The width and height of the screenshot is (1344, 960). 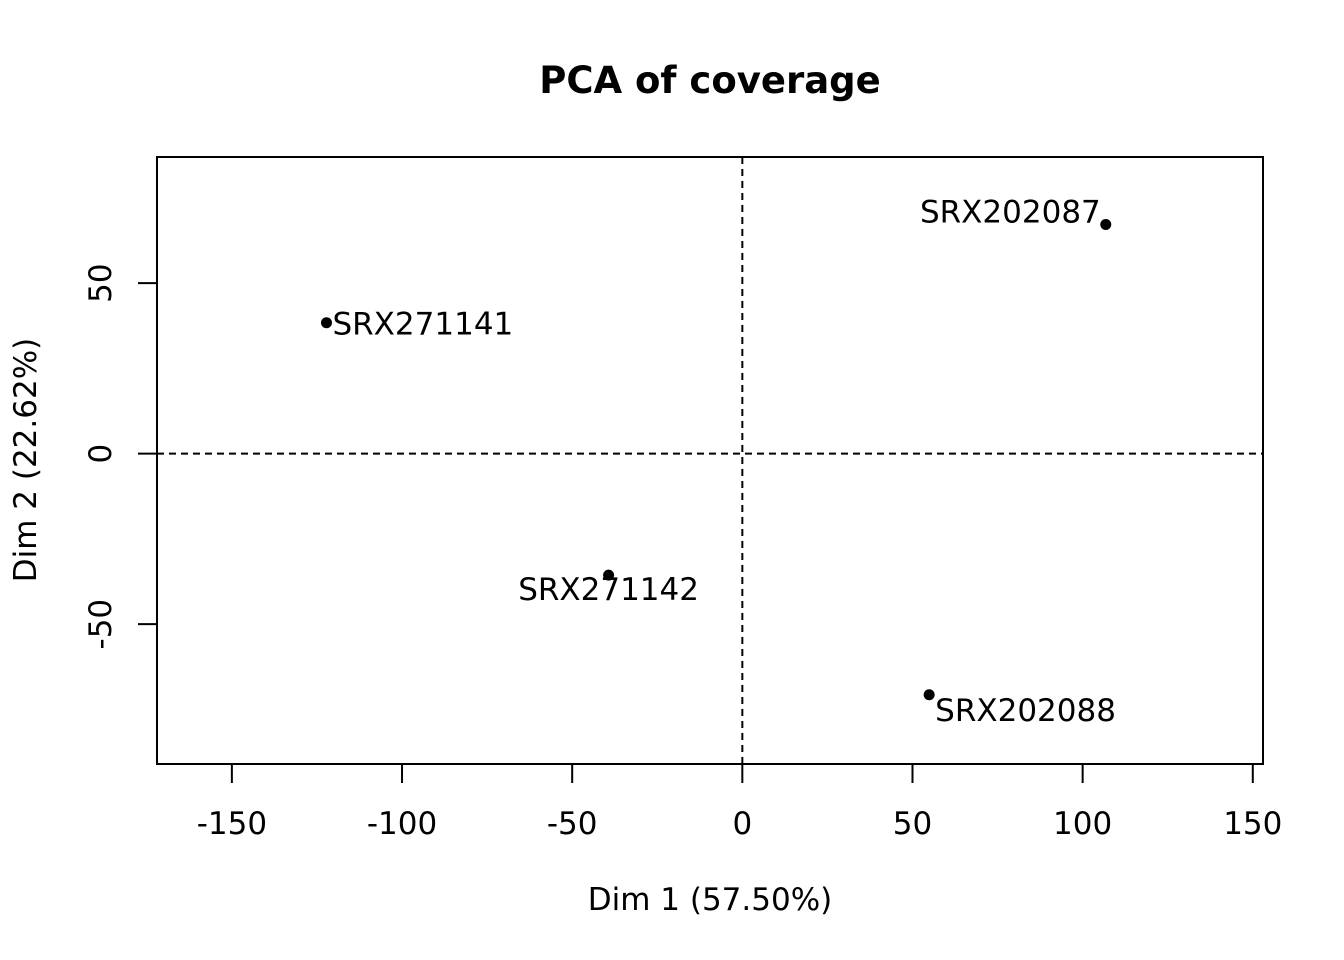 I want to click on x-axis-label: Dim 1 (57.50%), so click(x=710, y=900).